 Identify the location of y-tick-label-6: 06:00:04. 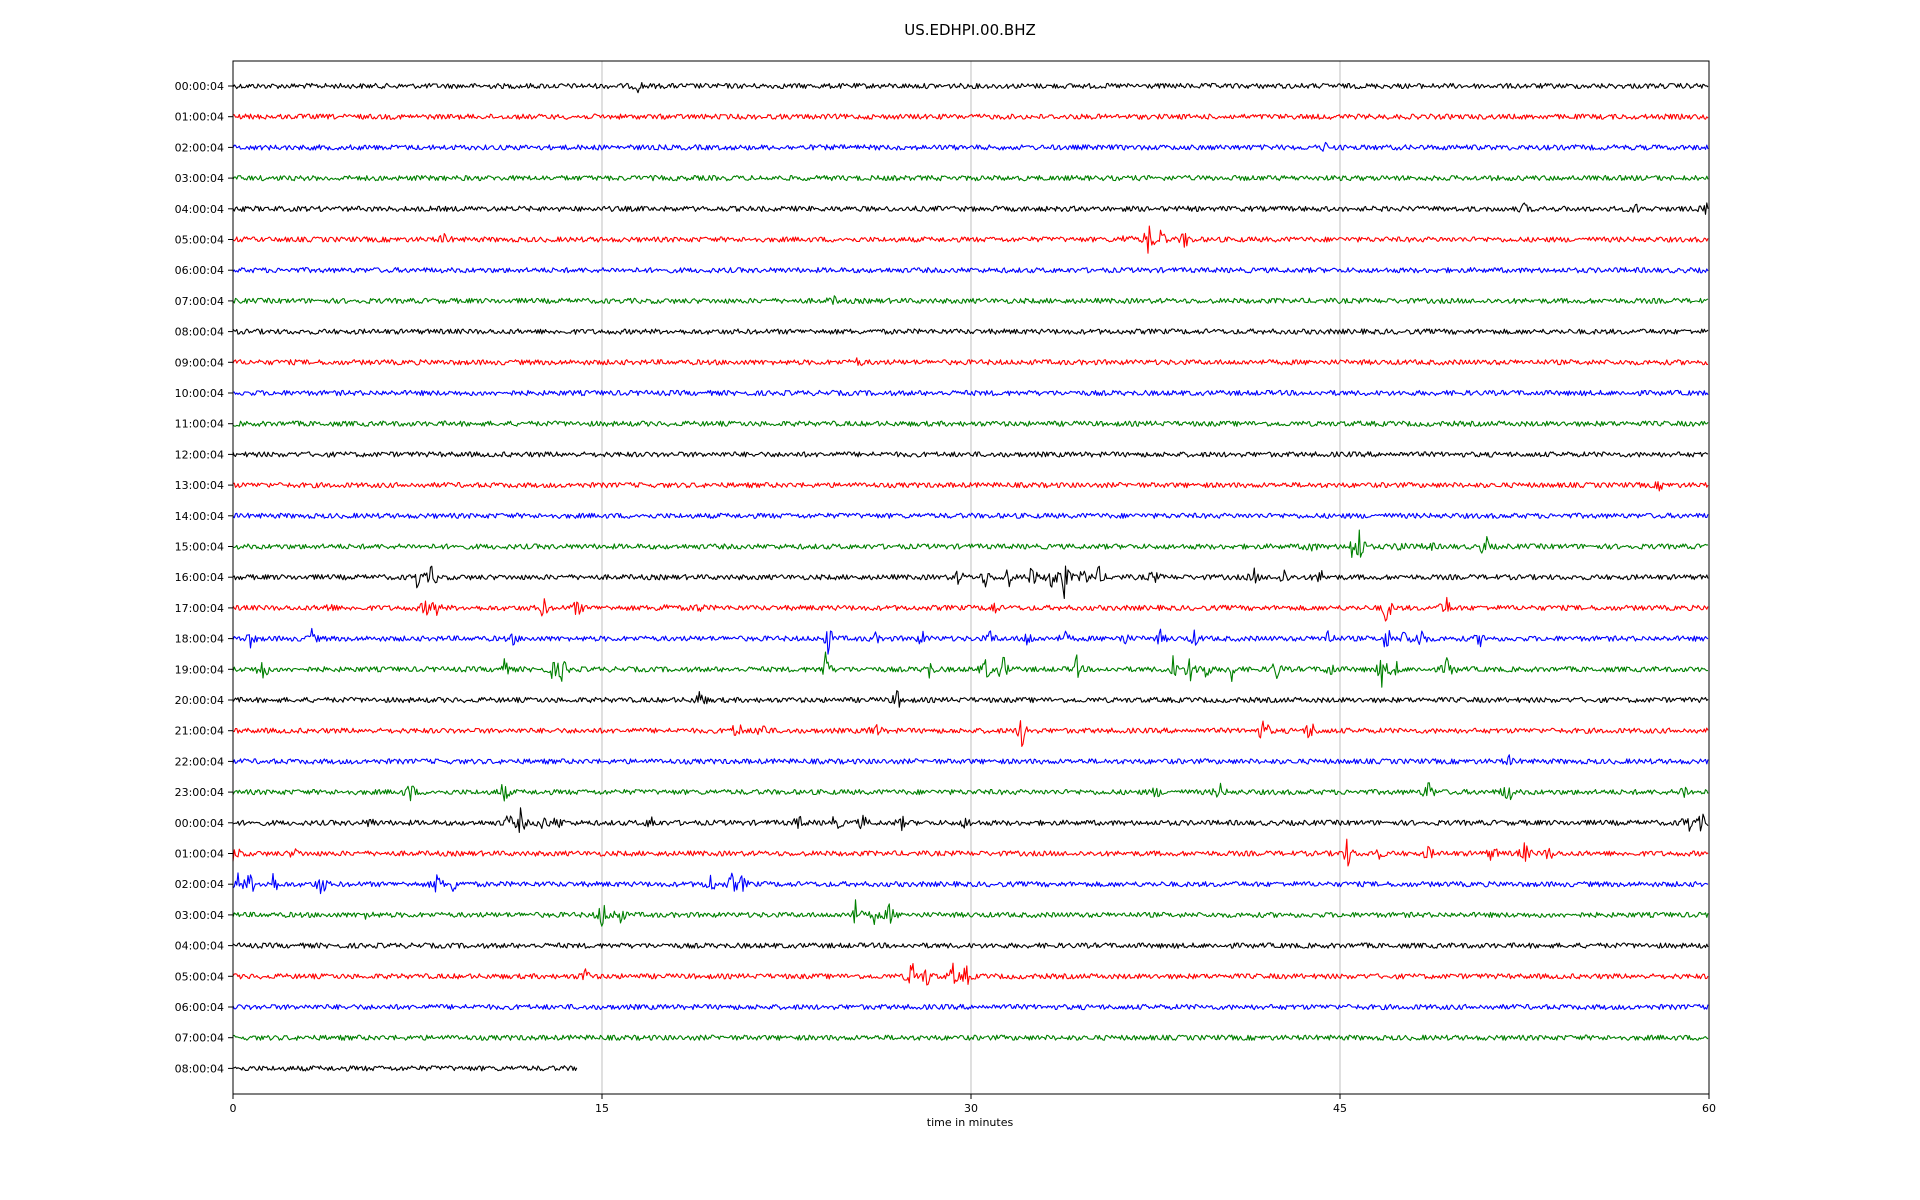
(199, 270).